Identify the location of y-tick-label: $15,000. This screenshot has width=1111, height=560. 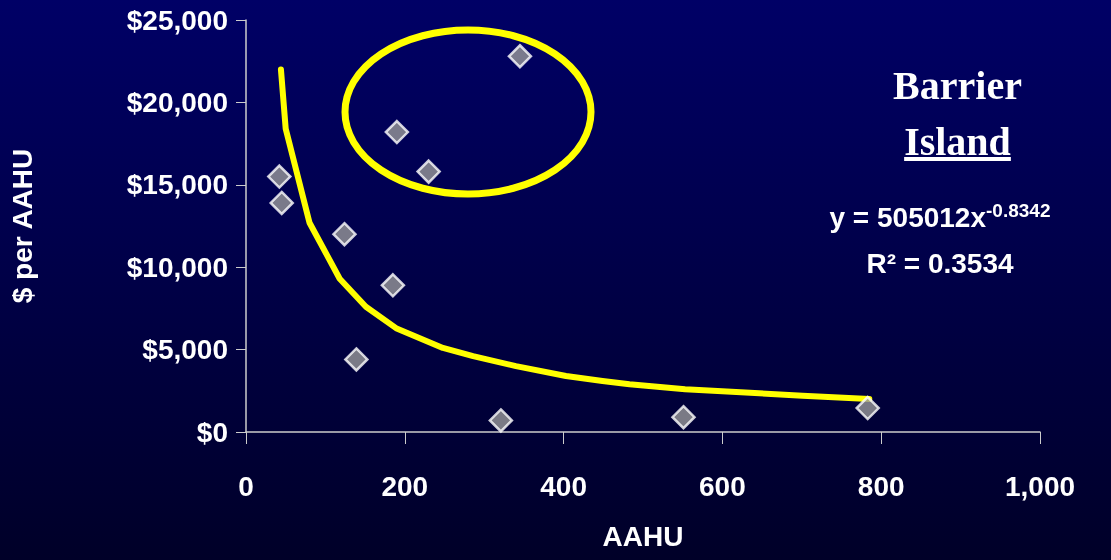
(177, 185).